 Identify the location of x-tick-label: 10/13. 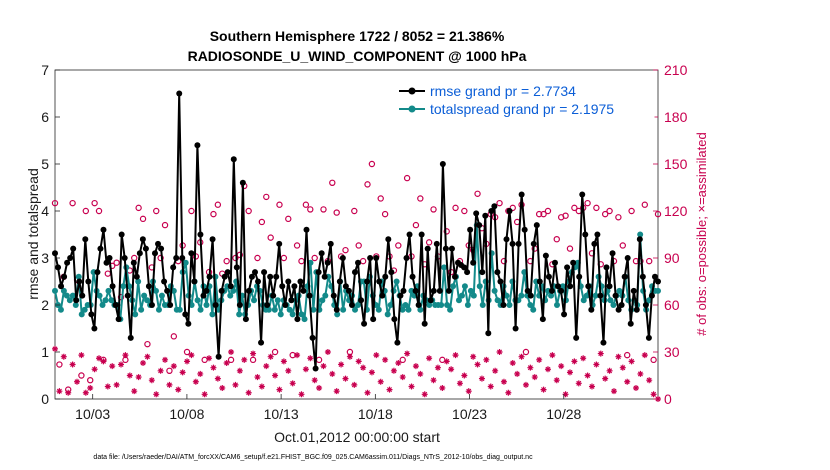
(281, 414).